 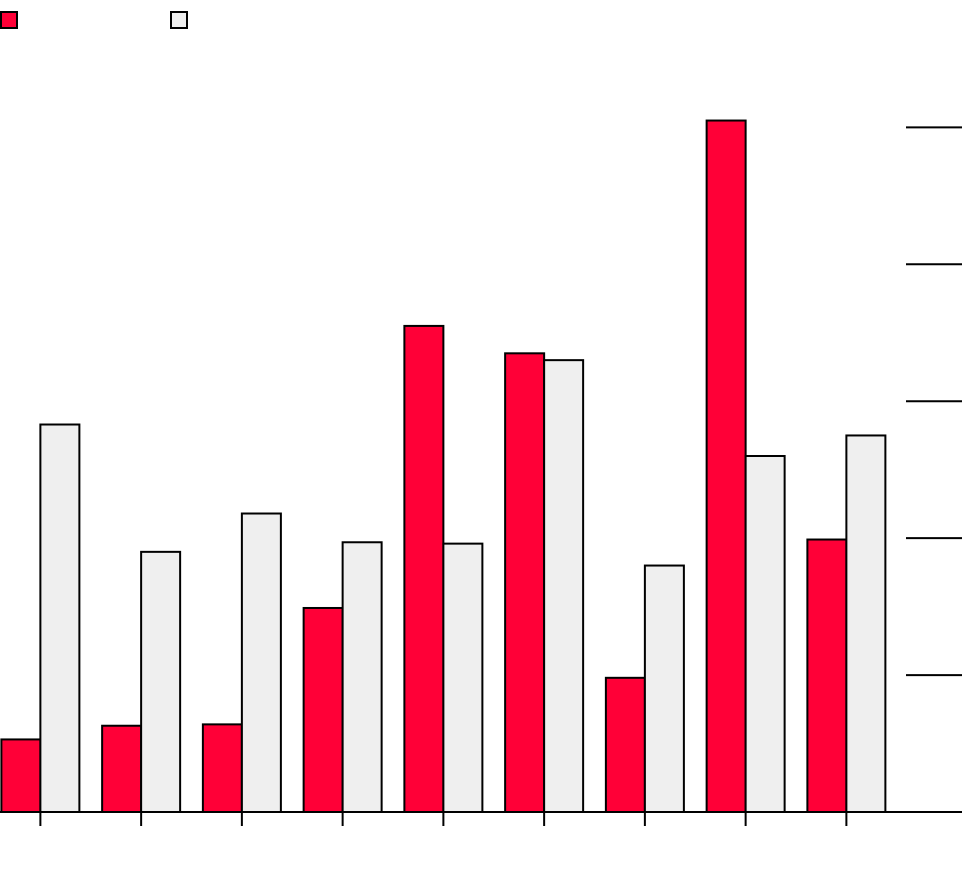 What do you see at coordinates (150, 23) in the screenshot?
I see `legend` at bounding box center [150, 23].